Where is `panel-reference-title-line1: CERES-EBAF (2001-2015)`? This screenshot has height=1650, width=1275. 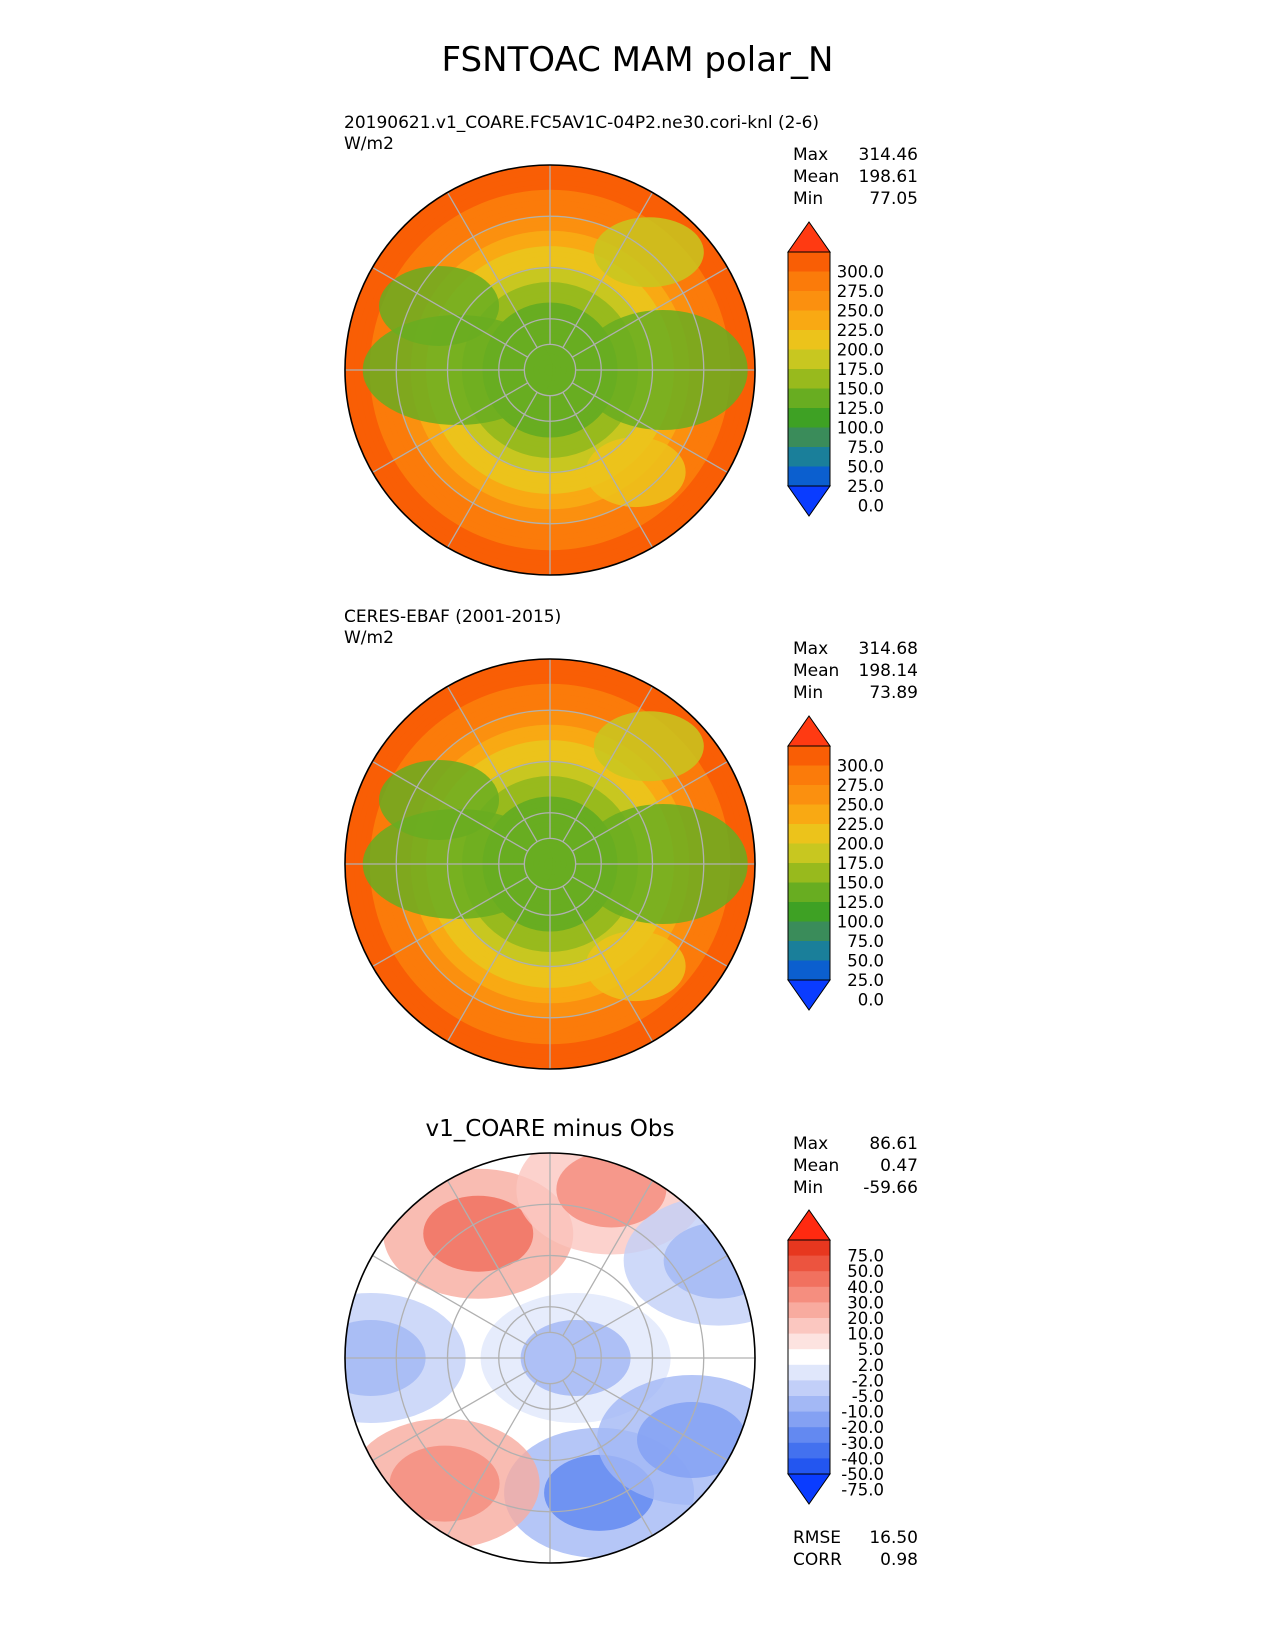
panel-reference-title-line1: CERES-EBAF (2001-2015) is located at coordinates (453, 617).